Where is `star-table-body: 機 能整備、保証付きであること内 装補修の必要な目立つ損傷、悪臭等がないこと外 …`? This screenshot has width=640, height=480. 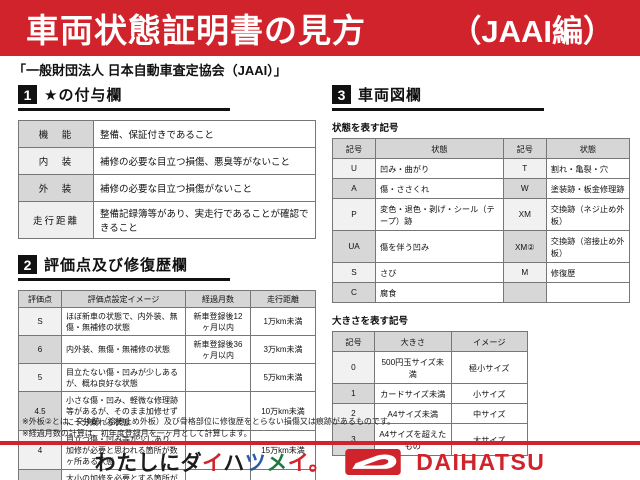
star-table-body: 機 能整備、保証付きであること内 装補修の必要な目立つ損傷、悪臭等がないこと外 … is located at coordinates (167, 179).